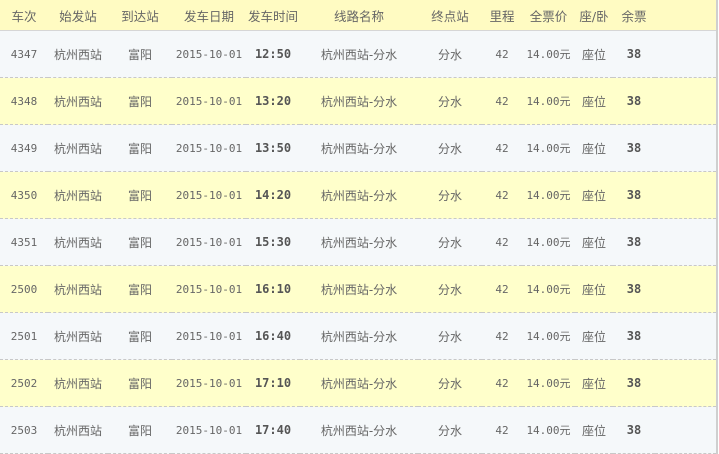 The height and width of the screenshot is (454, 719). I want to click on header-terminal: 终点站, so click(450, 15).